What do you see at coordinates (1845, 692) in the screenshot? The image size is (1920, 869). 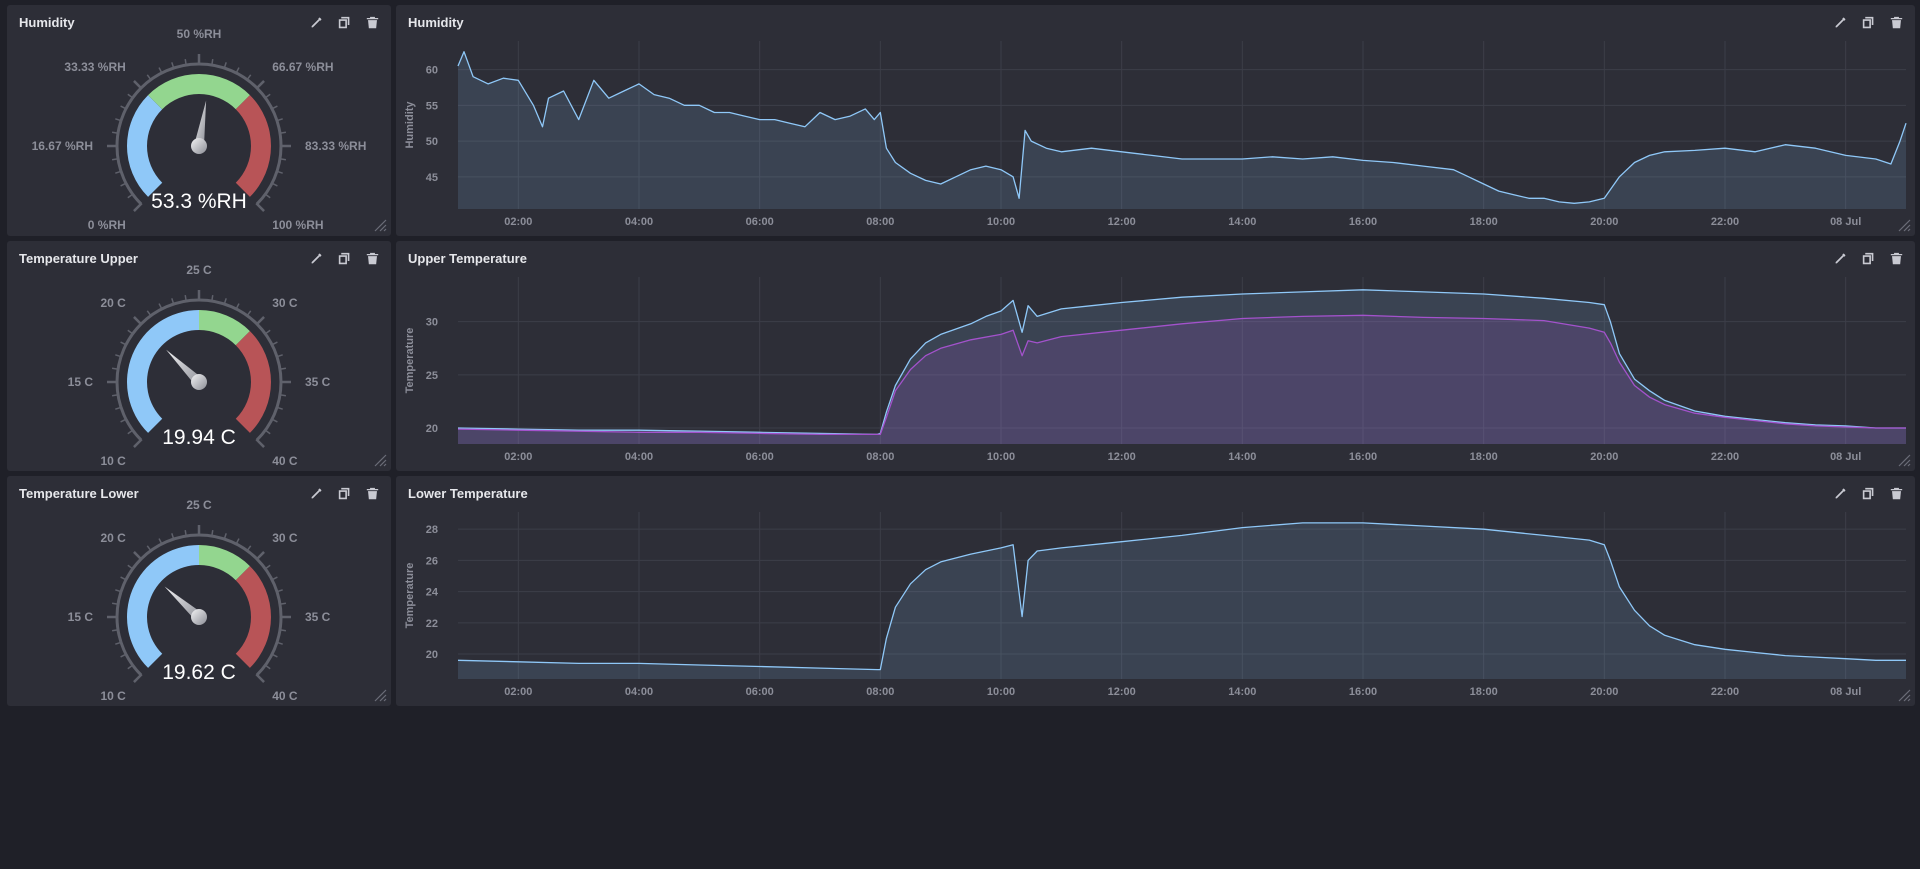 I see `x-tick-label: 08 Jul` at bounding box center [1845, 692].